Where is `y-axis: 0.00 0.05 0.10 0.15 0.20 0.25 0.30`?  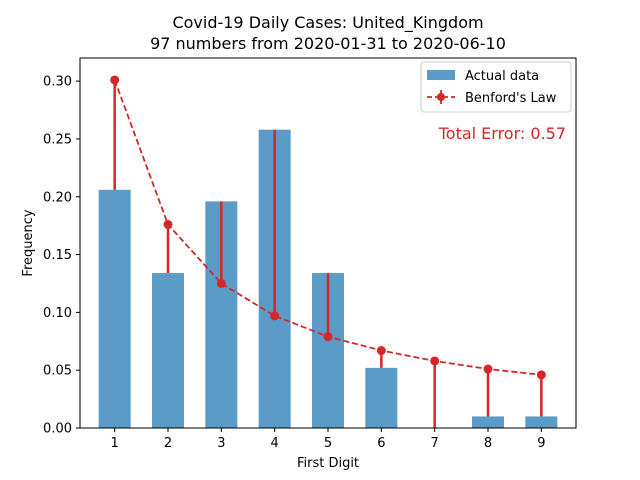 y-axis: 0.00 0.05 0.10 0.15 0.20 0.25 0.30 is located at coordinates (61, 256).